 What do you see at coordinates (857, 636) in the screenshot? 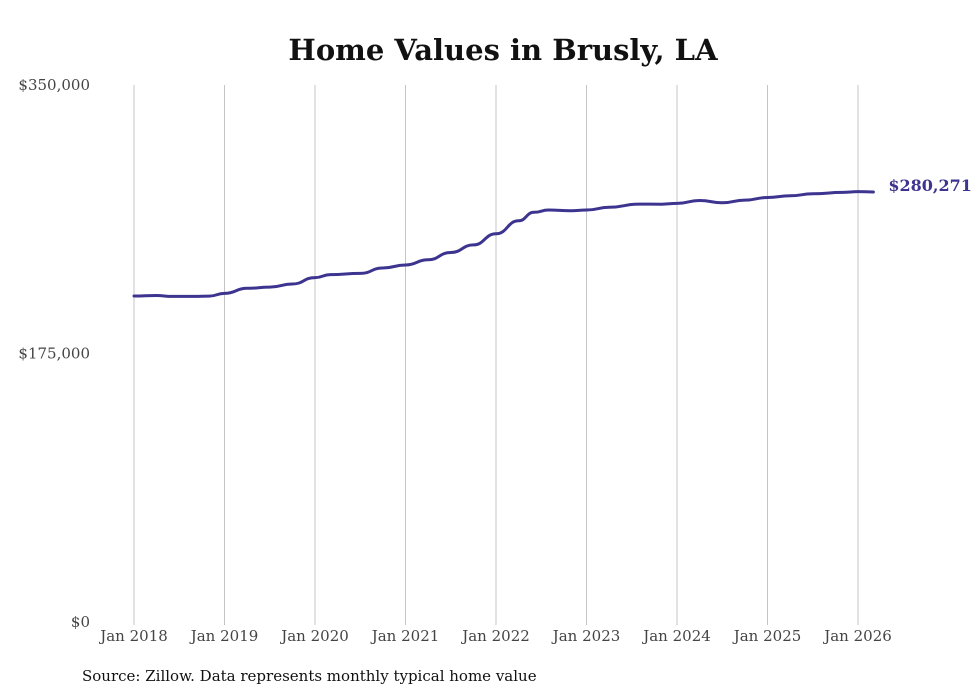
I see `x-tick-label-2026: Jan 2026` at bounding box center [857, 636].